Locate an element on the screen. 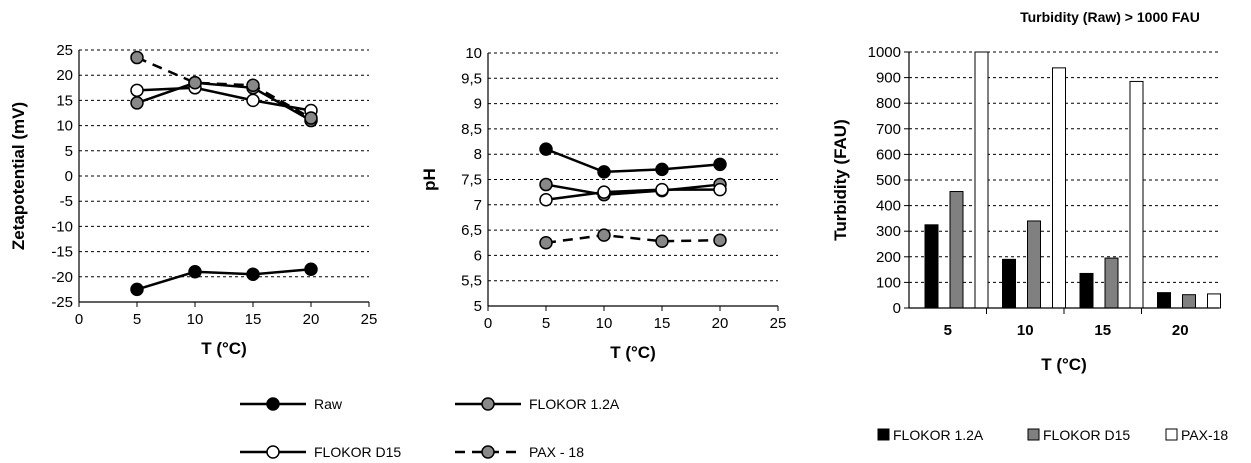 This screenshot has width=1251, height=463. y-tick-label: 700 is located at coordinates (888, 129).